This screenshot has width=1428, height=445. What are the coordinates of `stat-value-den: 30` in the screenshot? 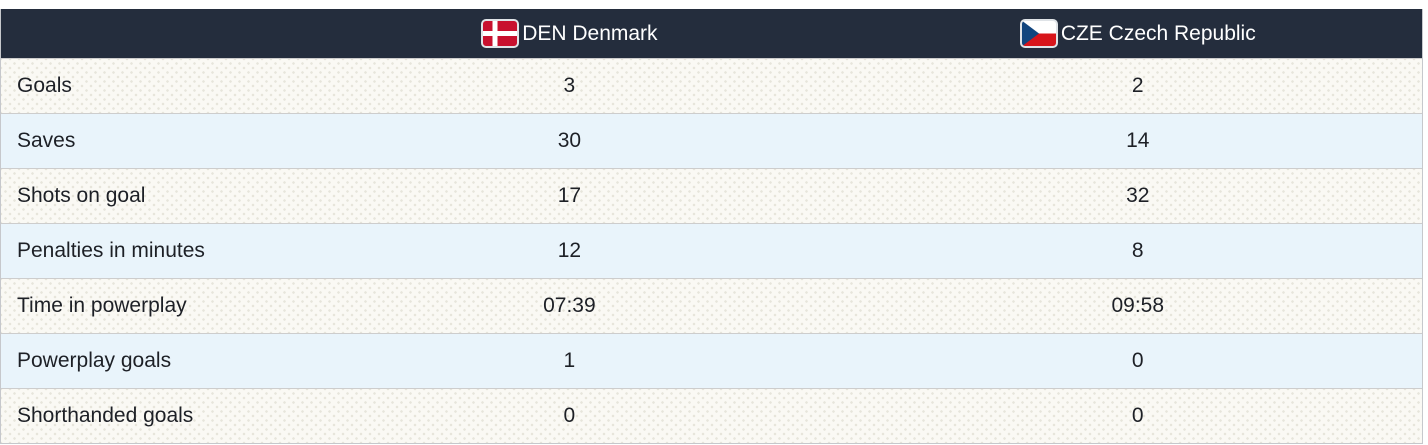 It's located at (569, 140).